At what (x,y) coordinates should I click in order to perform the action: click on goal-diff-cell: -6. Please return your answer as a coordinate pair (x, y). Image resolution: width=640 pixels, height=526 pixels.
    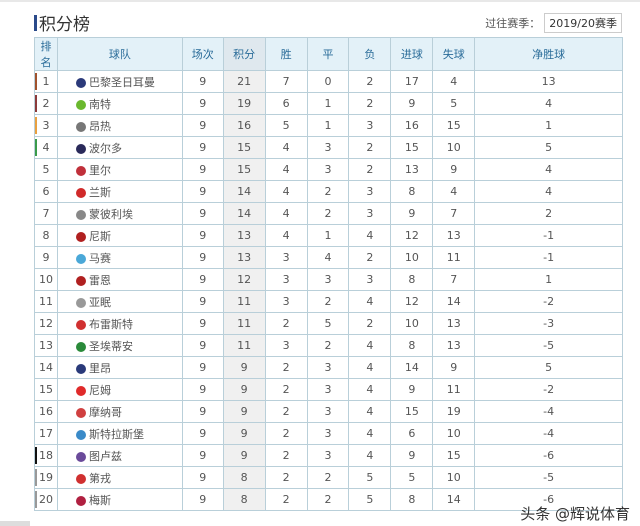
    Looking at the image, I should click on (548, 455).